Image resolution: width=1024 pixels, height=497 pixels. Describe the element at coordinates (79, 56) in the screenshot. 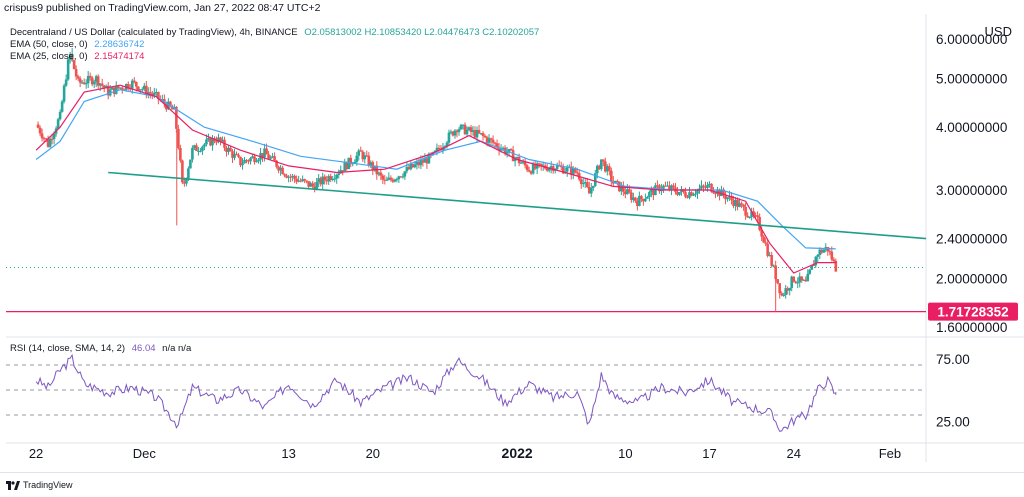

I see `ema25-legend: EMA (25, close, 0) 2.15474174` at that location.